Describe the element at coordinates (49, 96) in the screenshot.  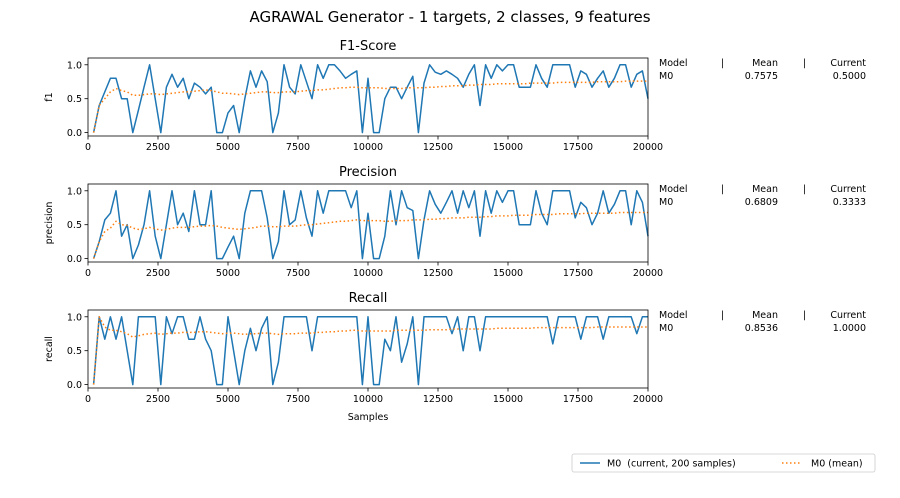
I see `y-axis-label: f1` at that location.